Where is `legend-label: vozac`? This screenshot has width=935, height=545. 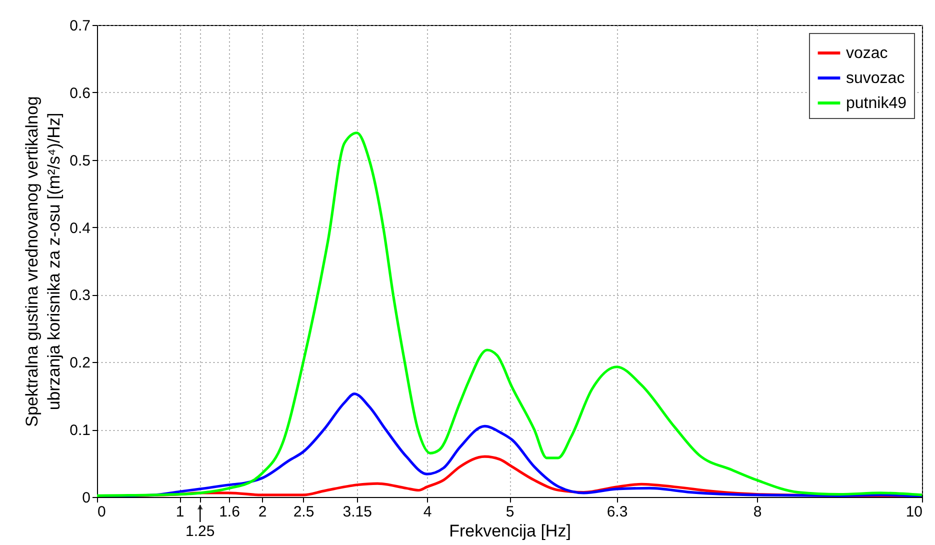
legend-label: vozac is located at coordinates (867, 53).